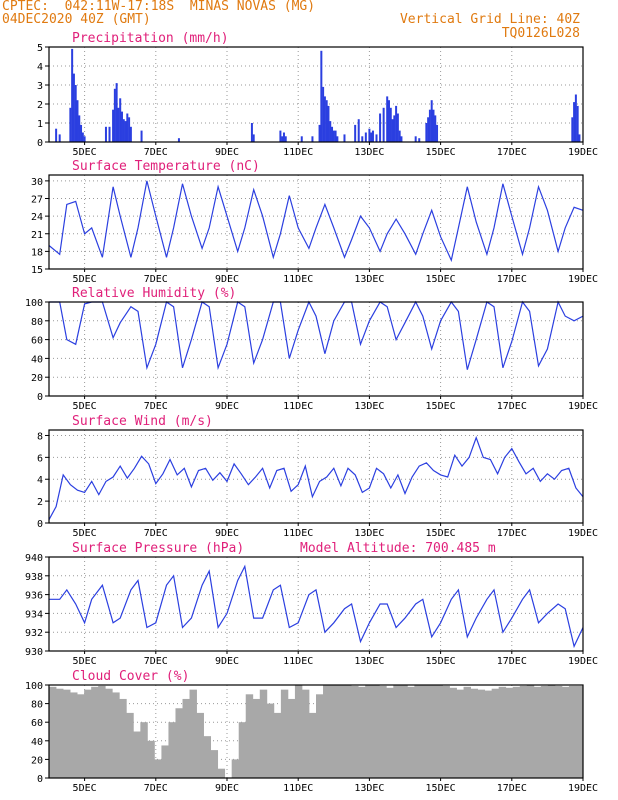 The width and height of the screenshot is (618, 800). What do you see at coordinates (40, 67) in the screenshot?
I see `y-tick-label: 4` at bounding box center [40, 67].